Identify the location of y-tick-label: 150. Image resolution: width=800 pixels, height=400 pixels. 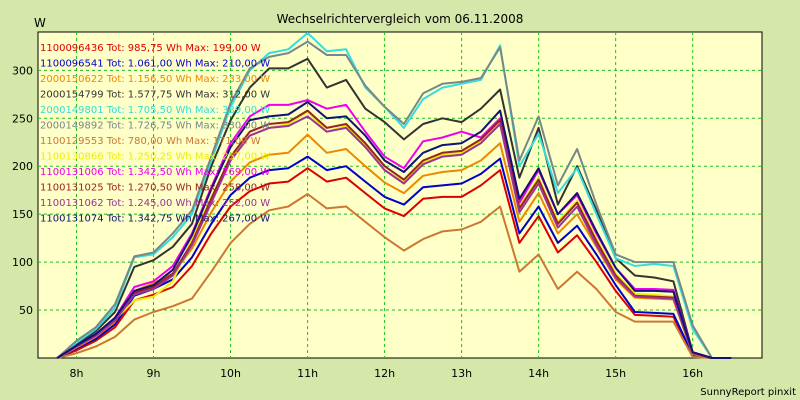
(22, 214).